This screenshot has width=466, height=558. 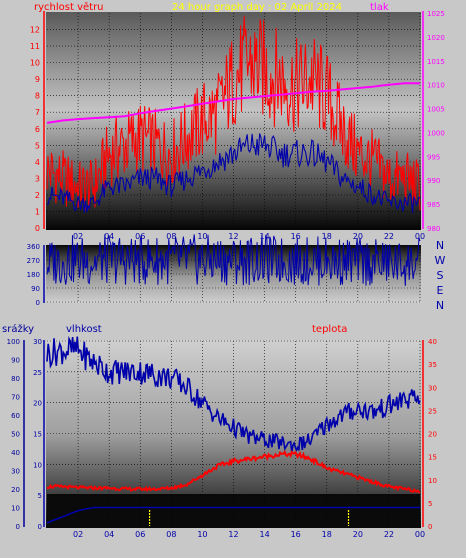 I want to click on wind-axis-tick: 4, so click(x=37, y=162).